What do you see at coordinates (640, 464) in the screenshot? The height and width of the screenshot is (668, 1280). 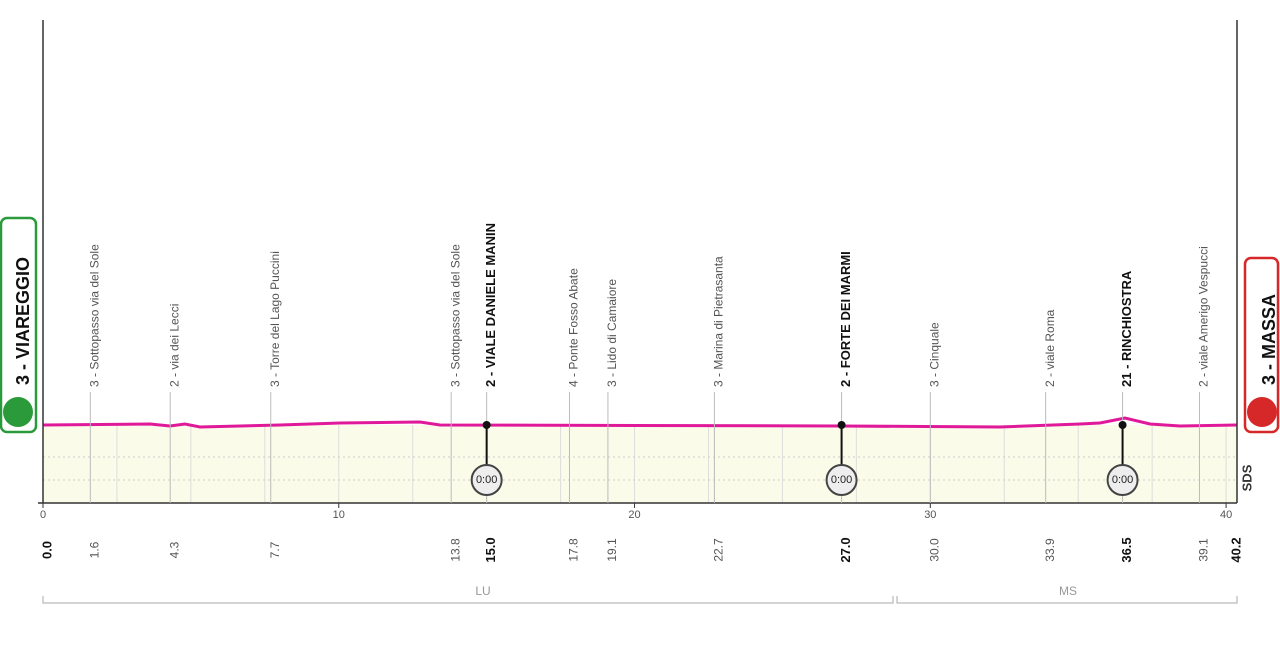 I see `profile-fill` at bounding box center [640, 464].